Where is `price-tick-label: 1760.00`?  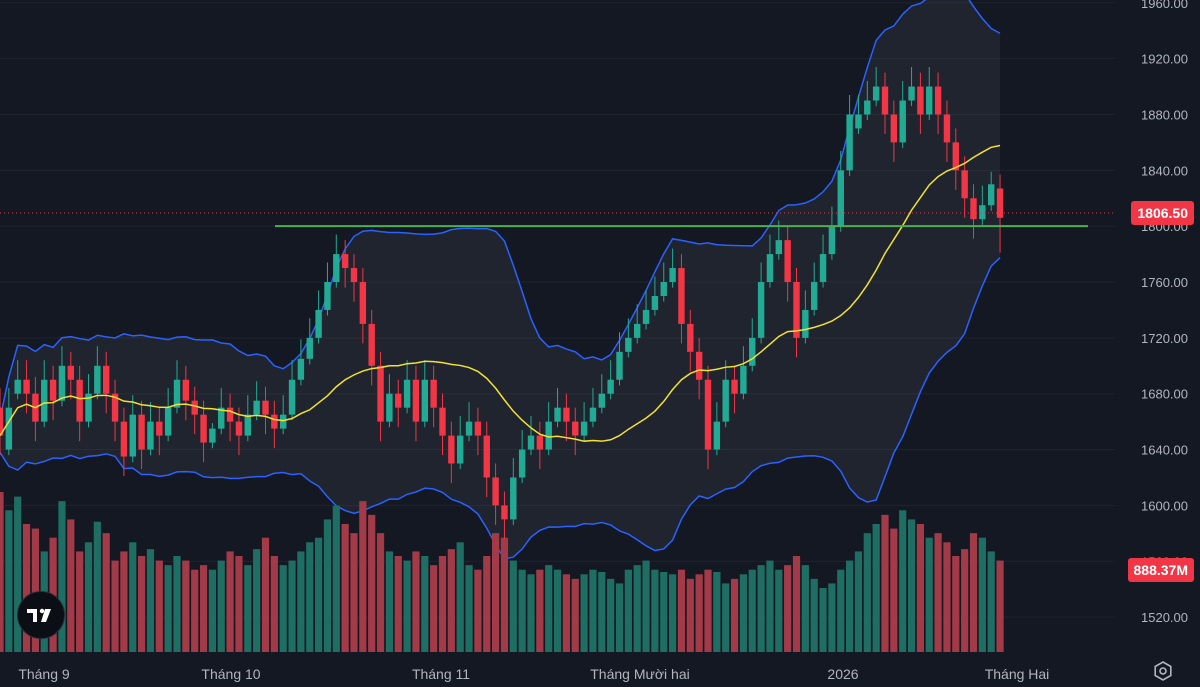
price-tick-label: 1760.00 is located at coordinates (1164, 282).